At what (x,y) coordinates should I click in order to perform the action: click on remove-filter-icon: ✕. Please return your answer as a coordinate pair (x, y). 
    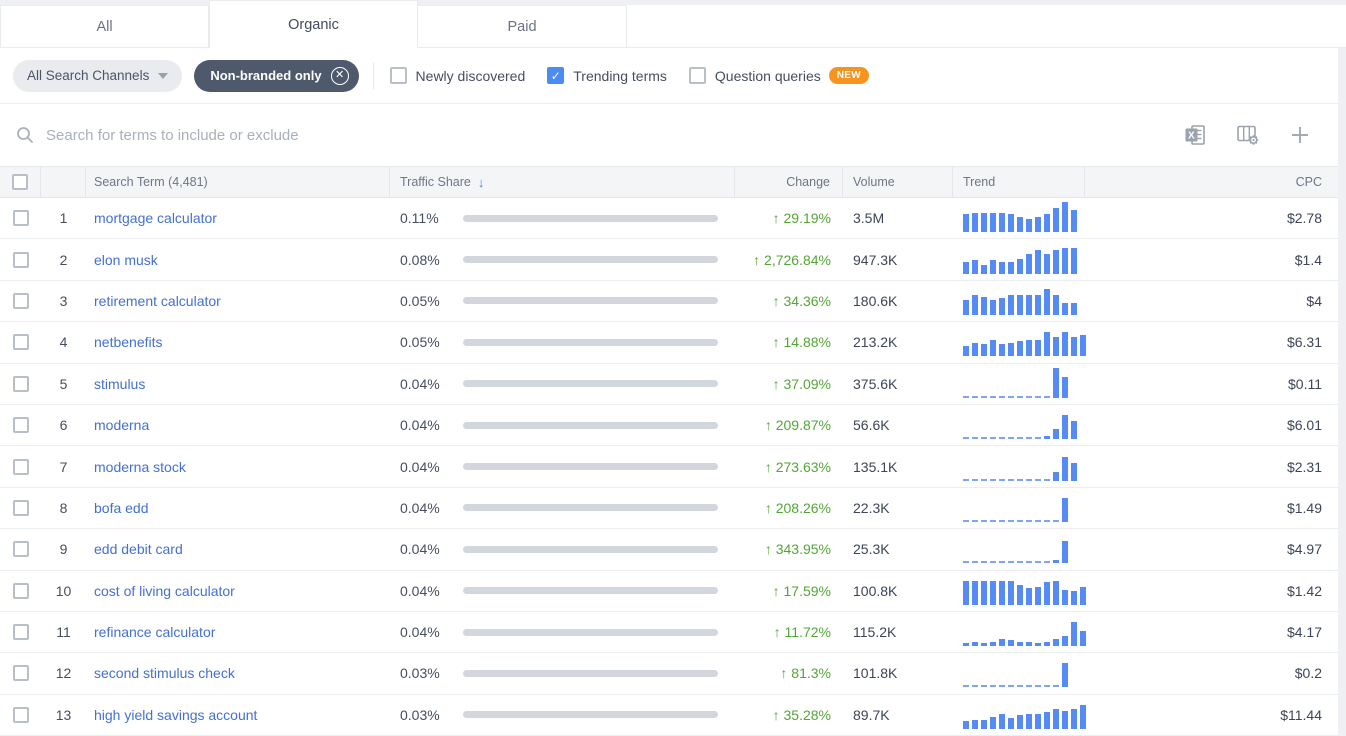
    Looking at the image, I should click on (339, 75).